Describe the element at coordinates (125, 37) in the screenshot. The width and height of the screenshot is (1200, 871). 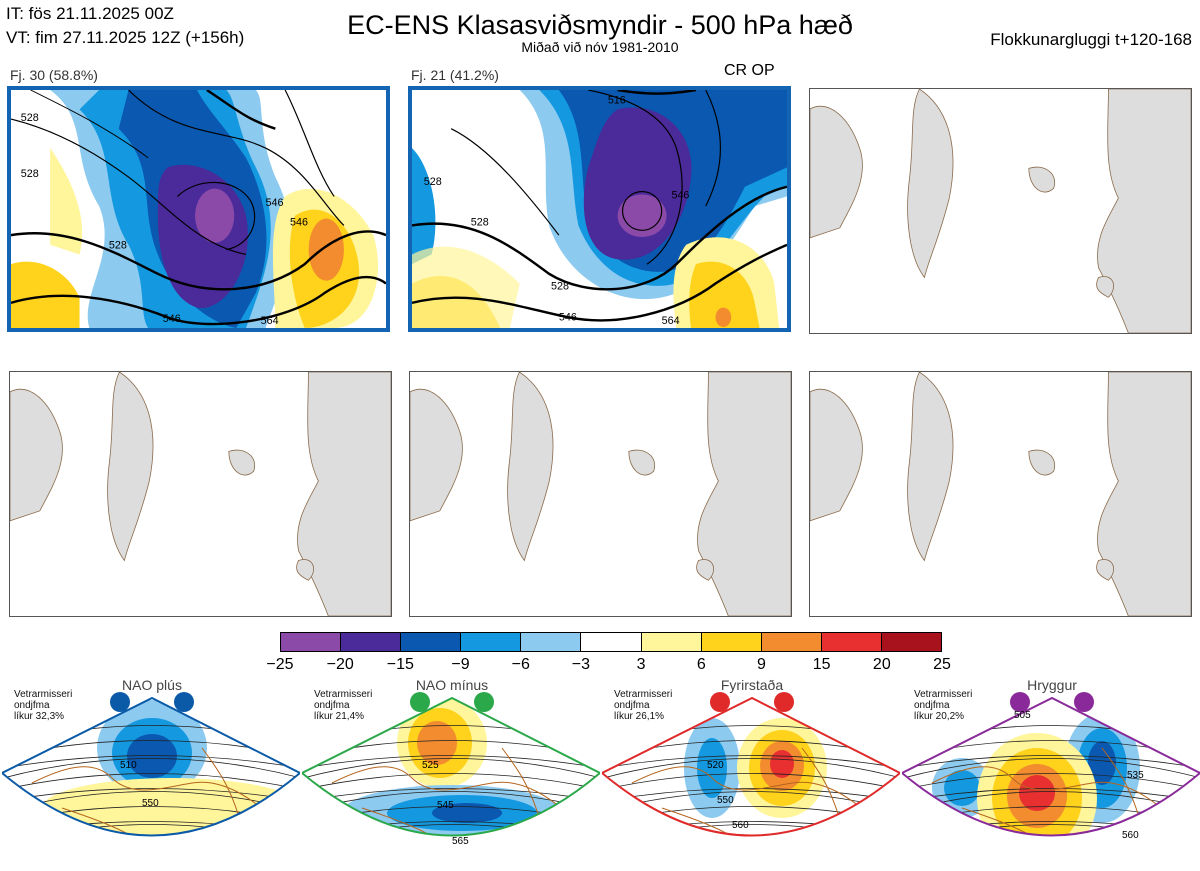
I see `valid-time: VT: fim 27.11.2025 12Z (+156h)` at that location.